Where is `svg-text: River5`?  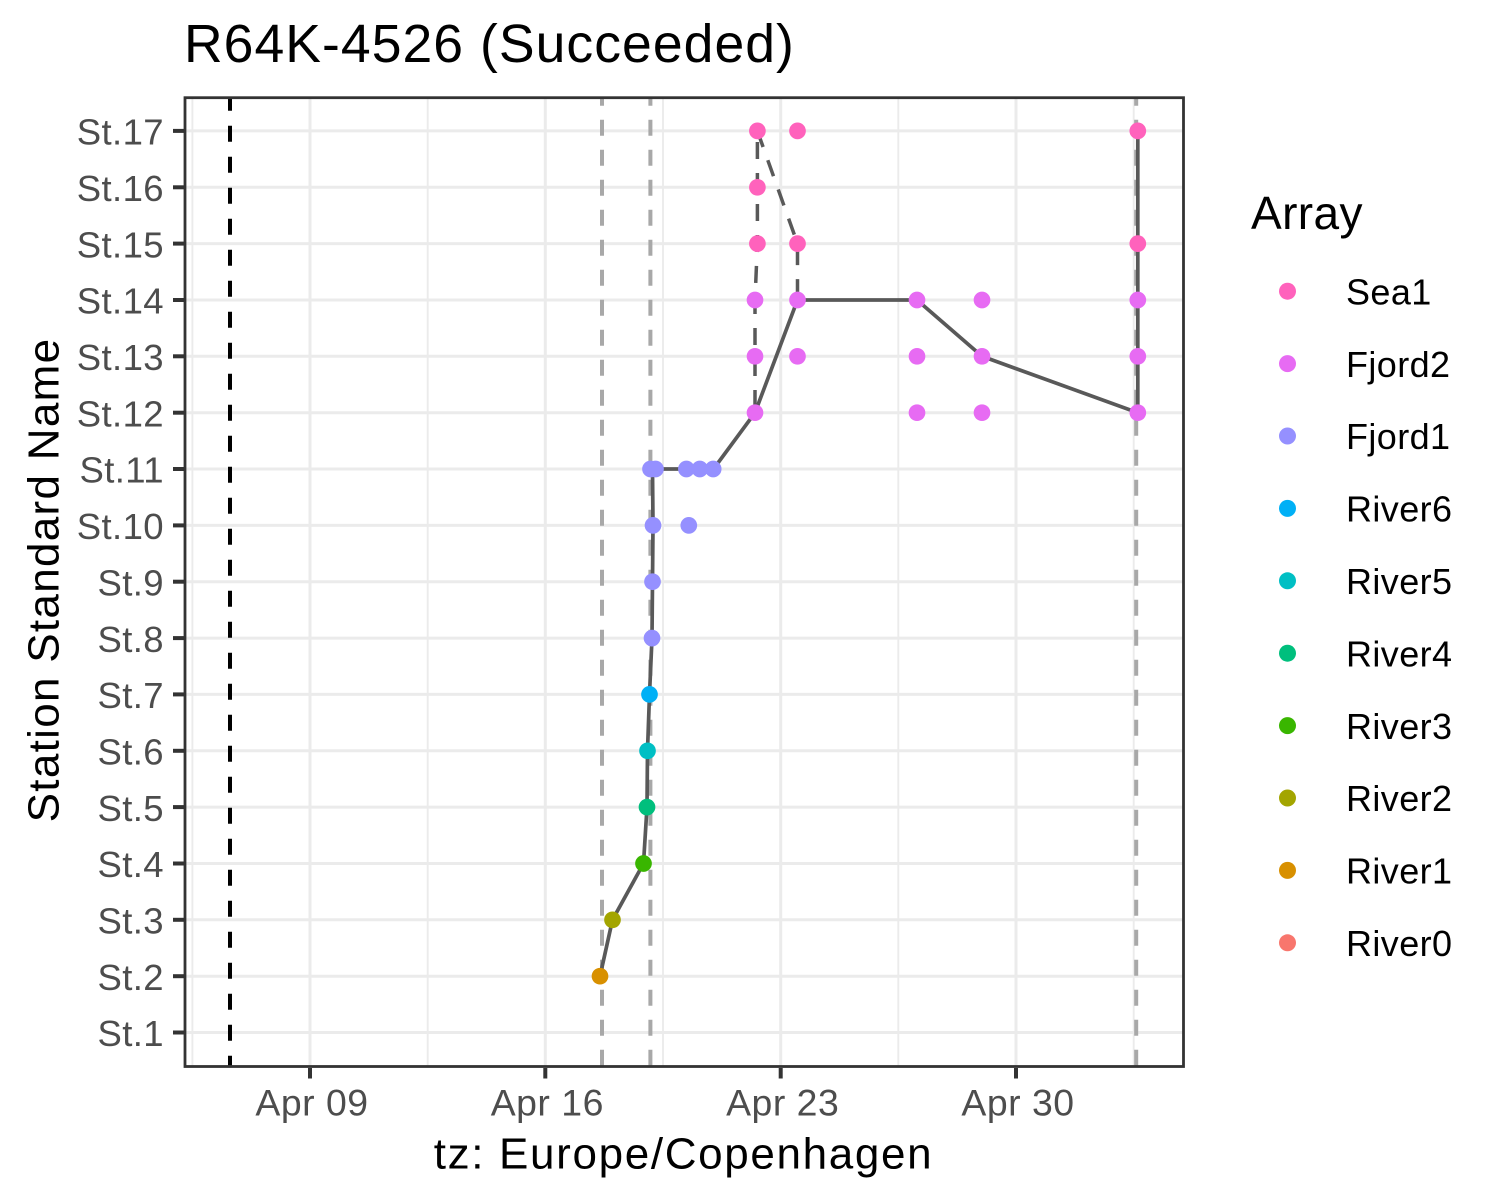
svg-text: River5 is located at coordinates (1399, 581).